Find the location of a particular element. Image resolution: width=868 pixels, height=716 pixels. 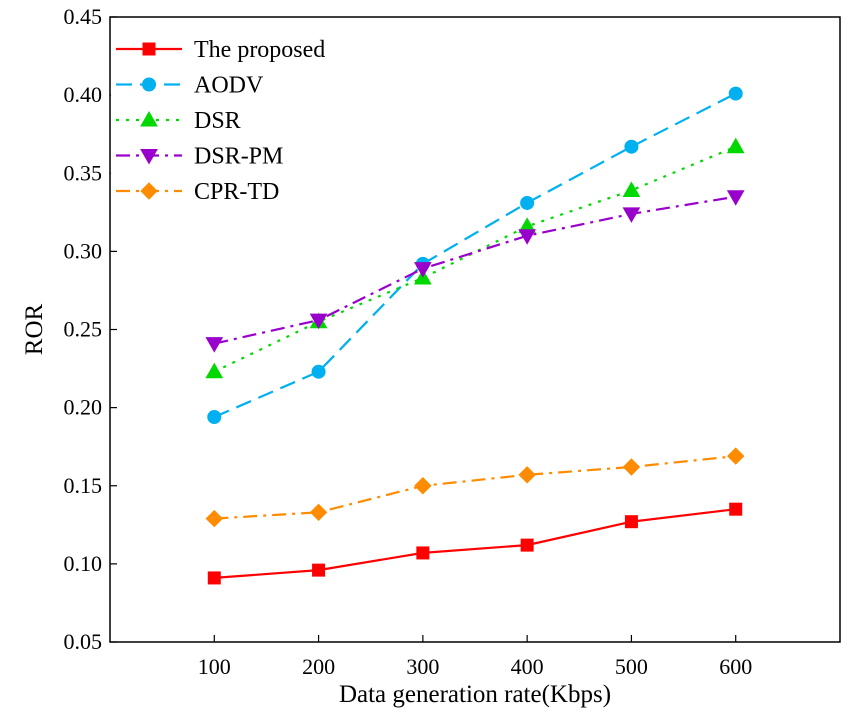

legend-item: CPR-TD is located at coordinates (197, 192).